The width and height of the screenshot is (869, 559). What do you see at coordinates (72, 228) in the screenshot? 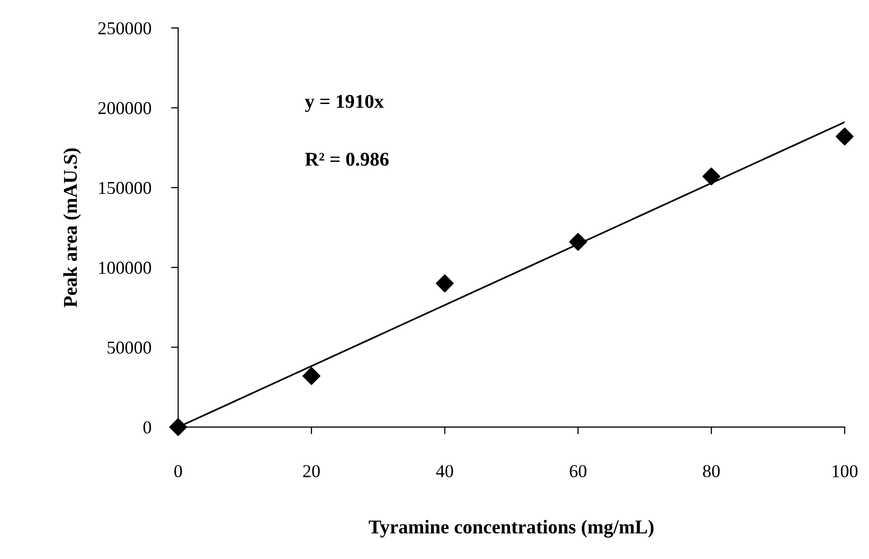
I see `y-axis-title: Peak area (mAU.S)` at bounding box center [72, 228].